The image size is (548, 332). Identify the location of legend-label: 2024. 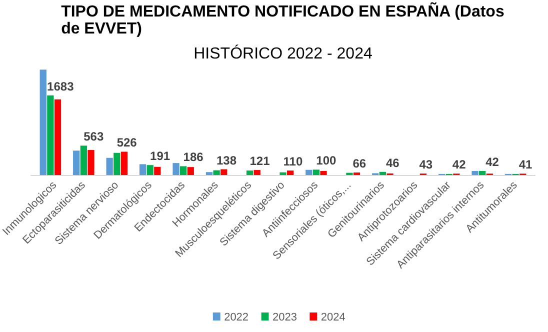
(333, 318).